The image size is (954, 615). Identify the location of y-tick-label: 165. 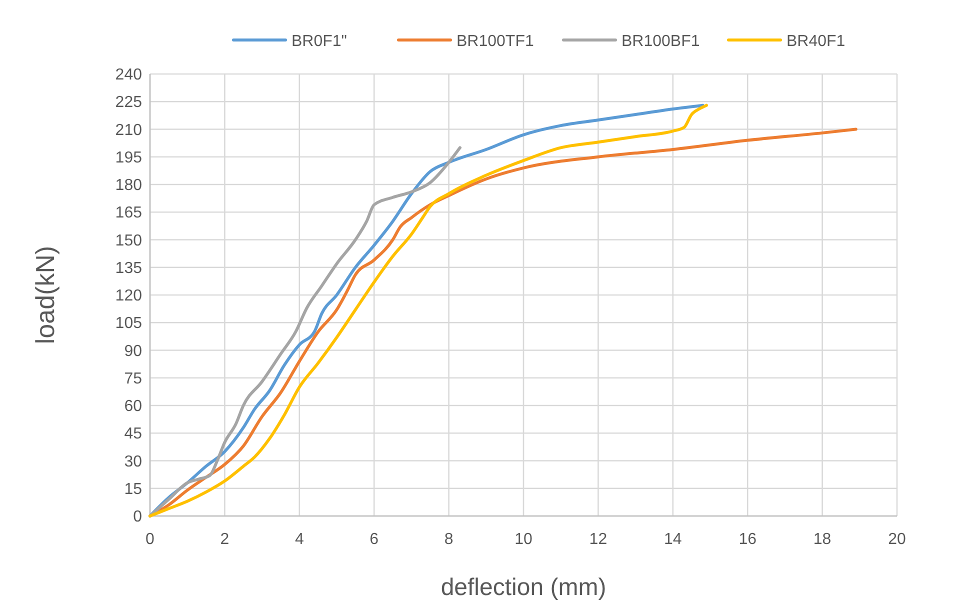
(128, 213).